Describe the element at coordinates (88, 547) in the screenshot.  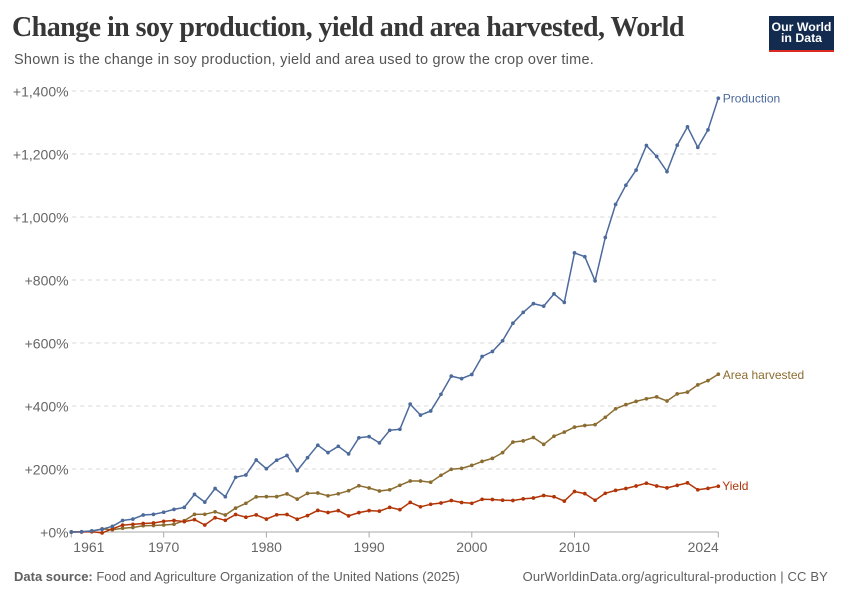
I see `svg-text: 1961` at that location.